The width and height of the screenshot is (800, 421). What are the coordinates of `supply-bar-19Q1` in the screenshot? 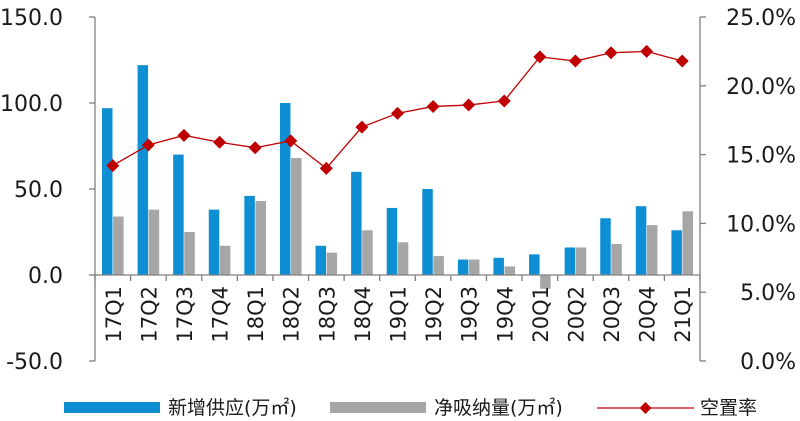 It's located at (392, 241).